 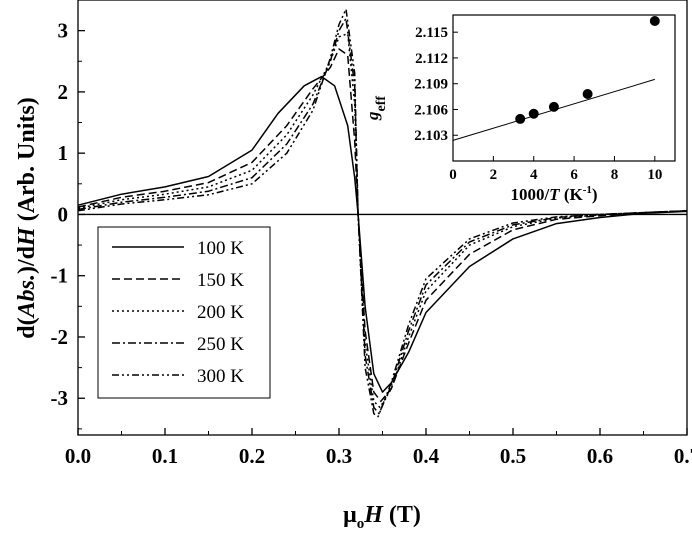 I want to click on x-tick-label: 0.3, so click(x=339, y=456).